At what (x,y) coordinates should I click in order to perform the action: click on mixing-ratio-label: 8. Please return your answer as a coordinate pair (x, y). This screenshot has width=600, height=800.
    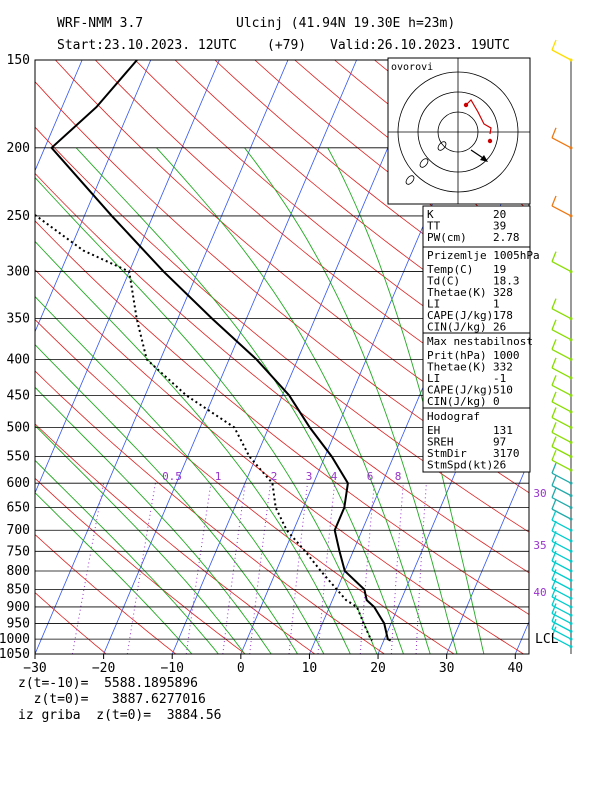
    Looking at the image, I should click on (398, 476).